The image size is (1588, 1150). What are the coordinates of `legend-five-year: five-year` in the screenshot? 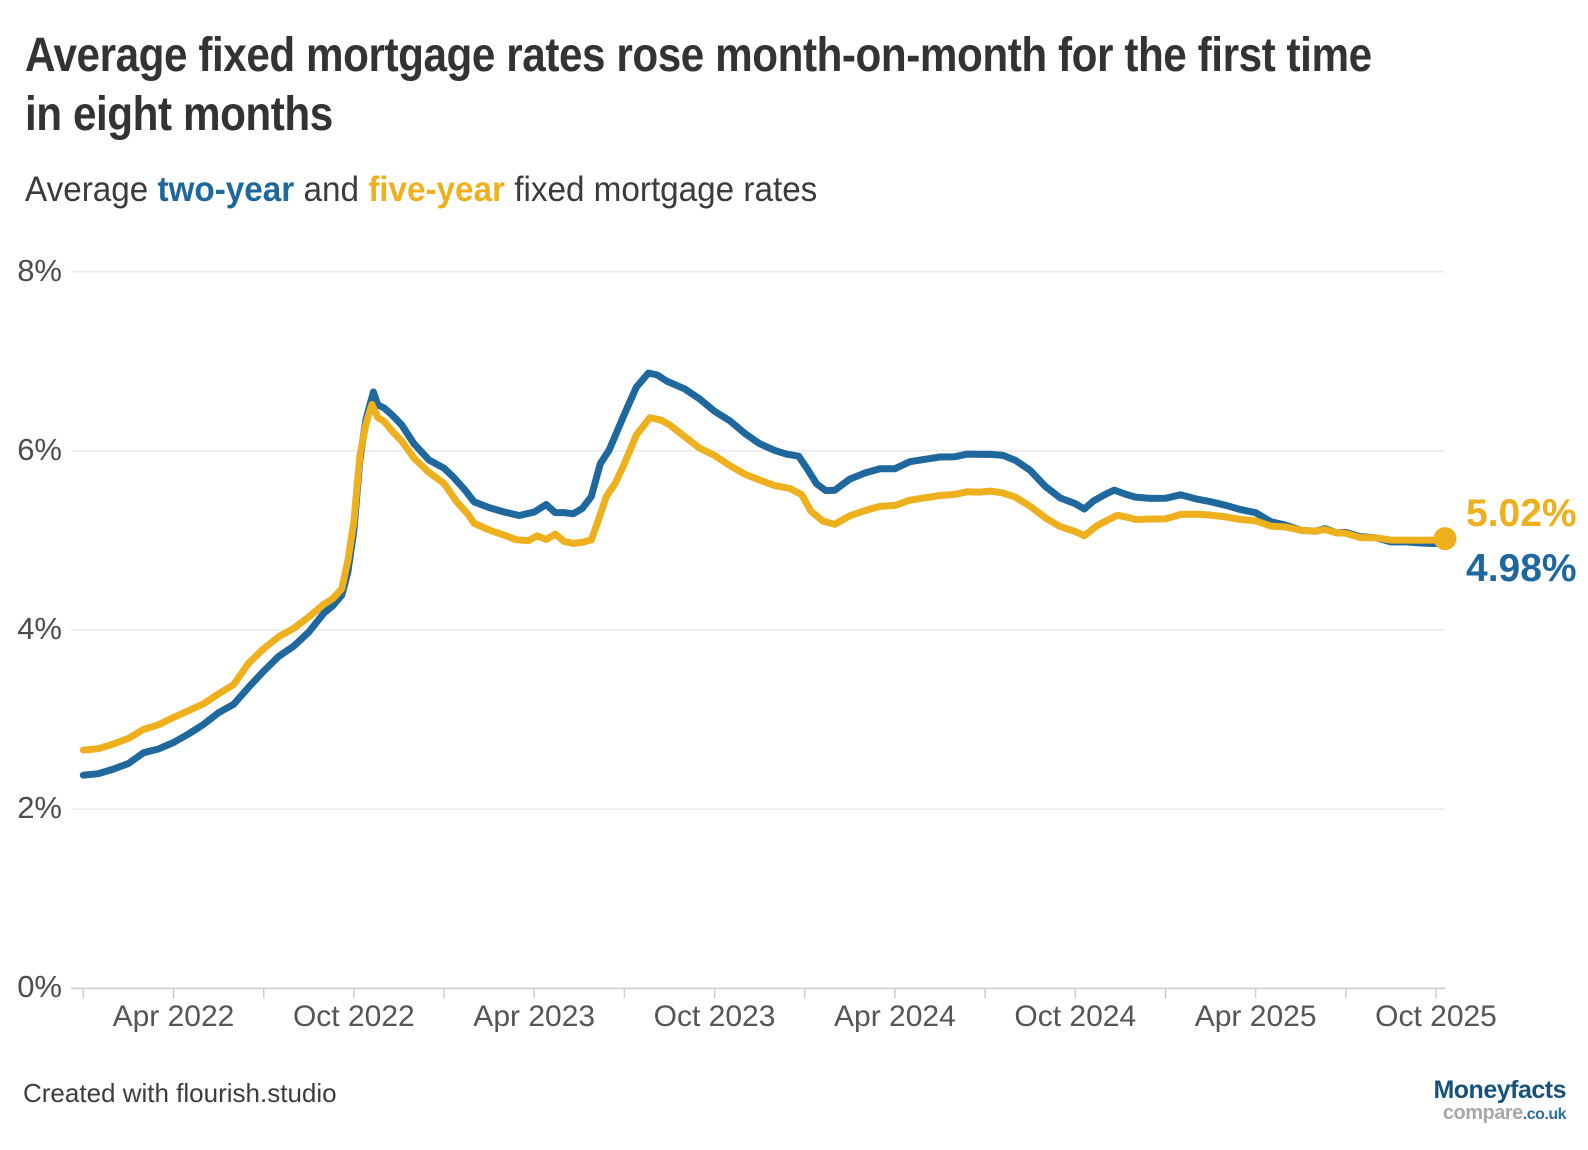 It's located at (436, 189).